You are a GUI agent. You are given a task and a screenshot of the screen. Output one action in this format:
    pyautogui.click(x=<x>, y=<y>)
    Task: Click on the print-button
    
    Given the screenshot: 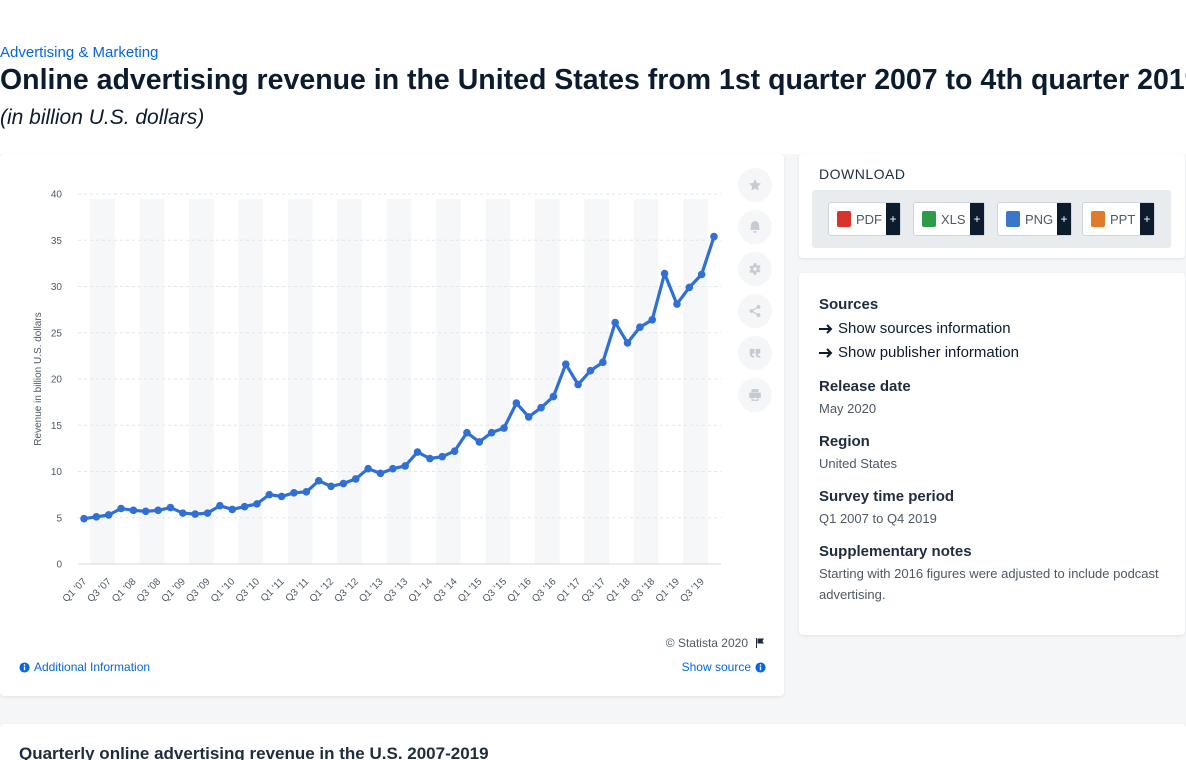 What is the action you would take?
    pyautogui.click(x=755, y=395)
    